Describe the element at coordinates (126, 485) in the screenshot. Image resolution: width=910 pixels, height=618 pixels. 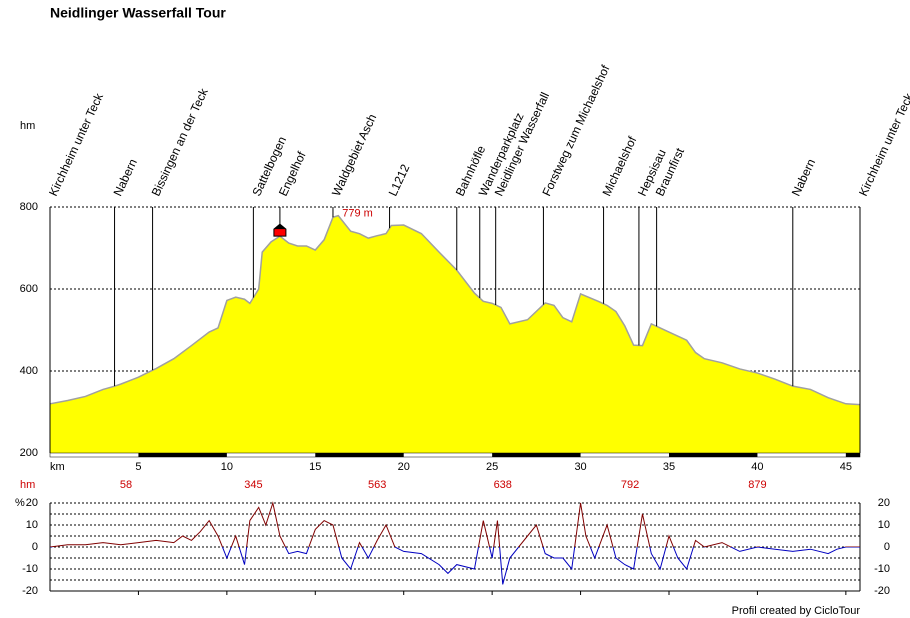
I see `climb-value: 58` at that location.